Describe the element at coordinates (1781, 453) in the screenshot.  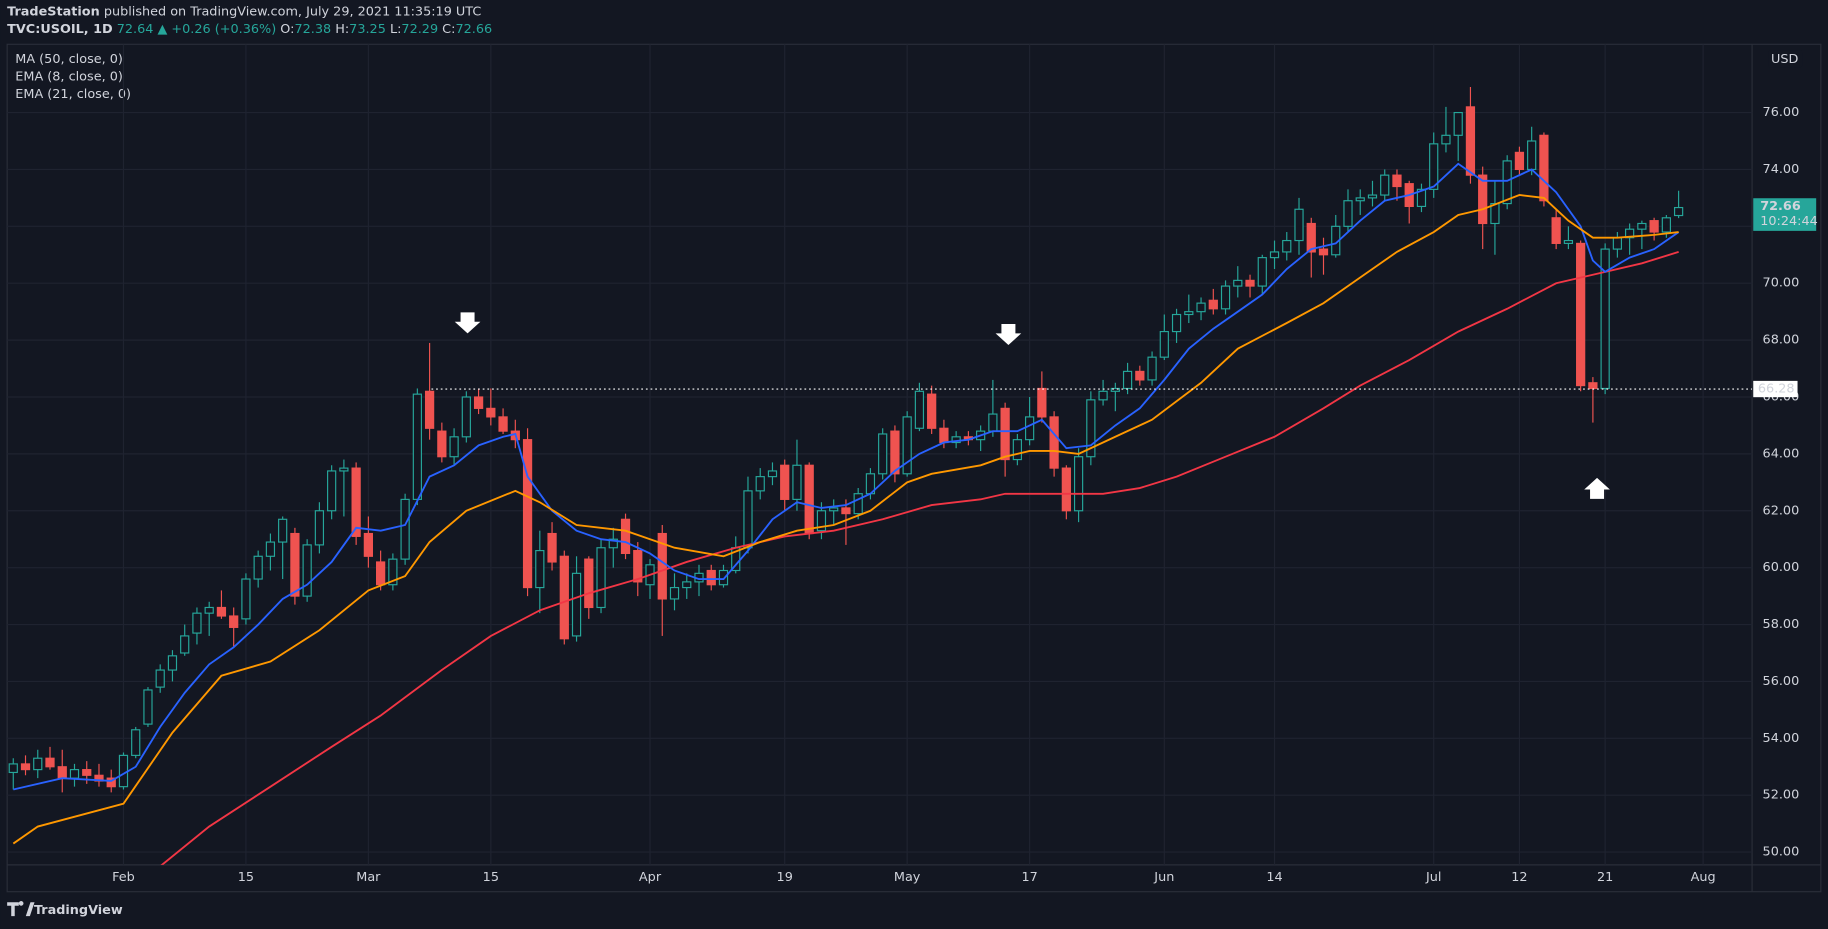
I see `y-tick-label: 64.00` at that location.